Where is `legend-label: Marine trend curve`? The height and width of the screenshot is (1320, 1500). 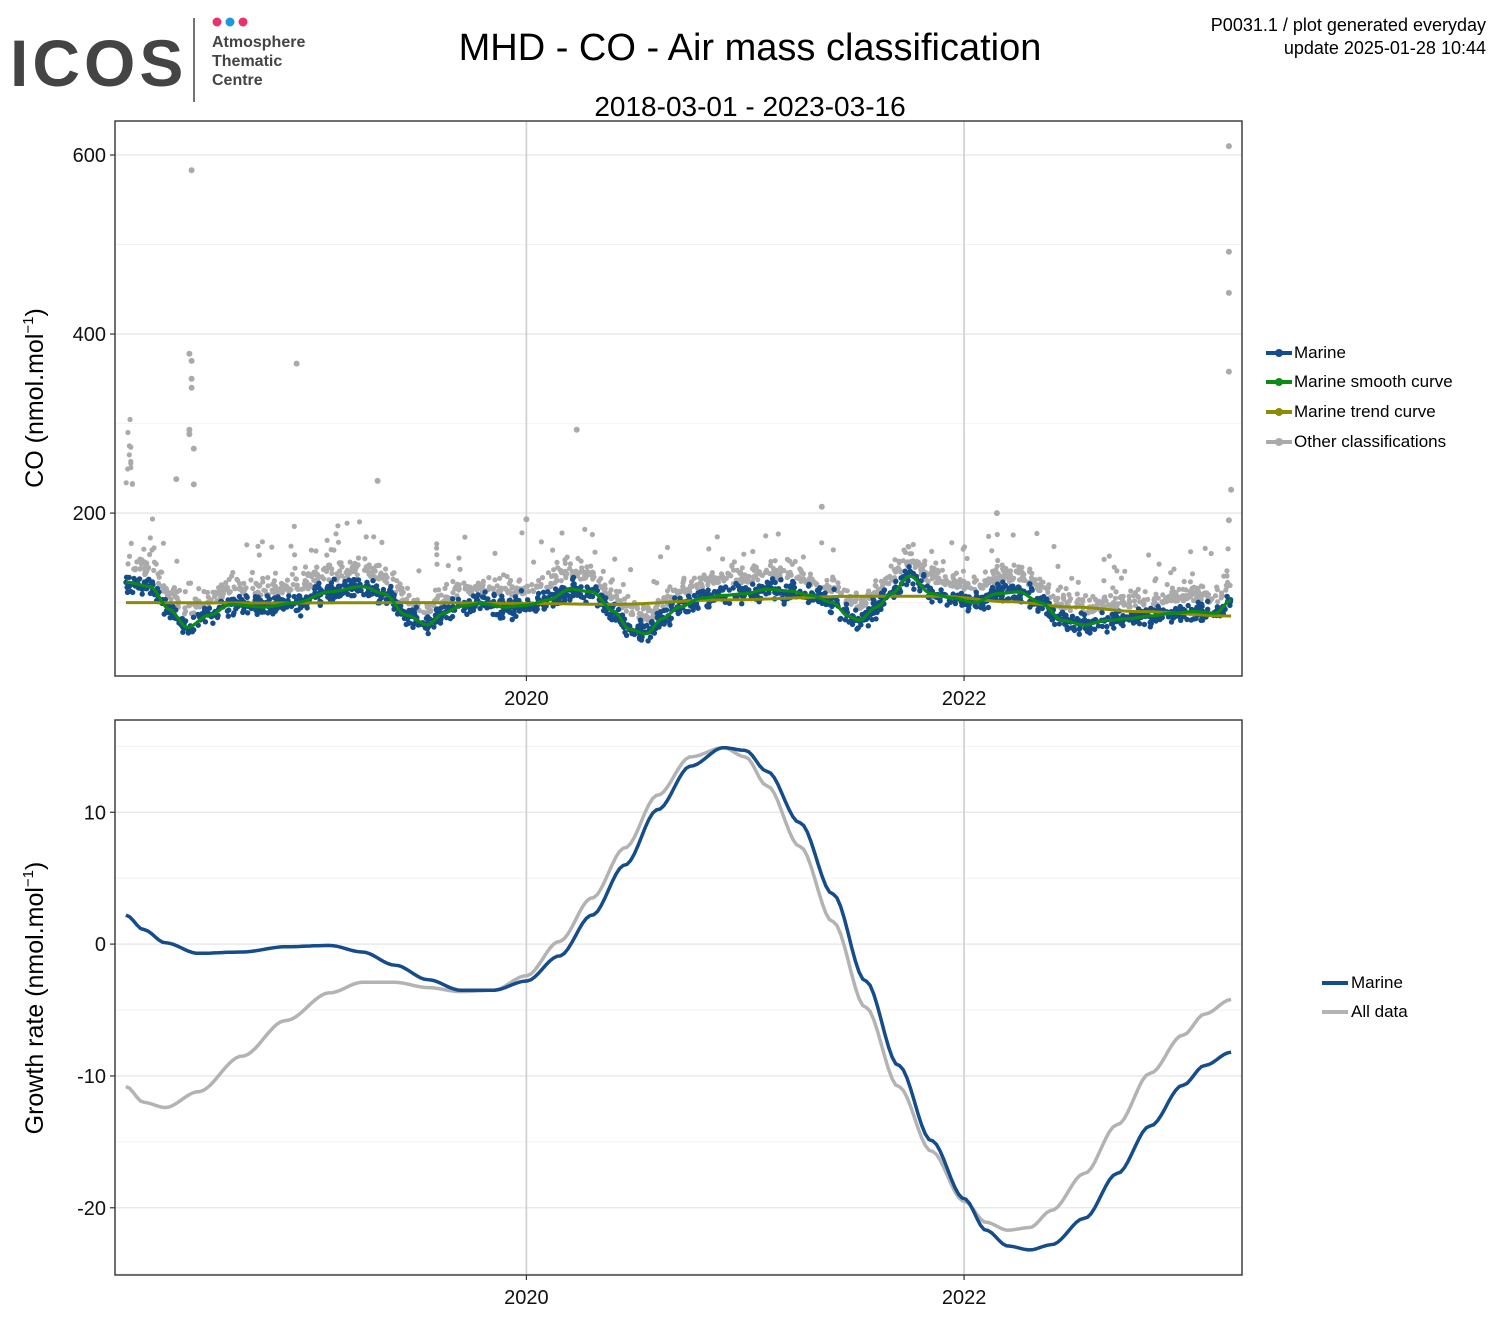 legend-label: Marine trend curve is located at coordinates (1365, 411).